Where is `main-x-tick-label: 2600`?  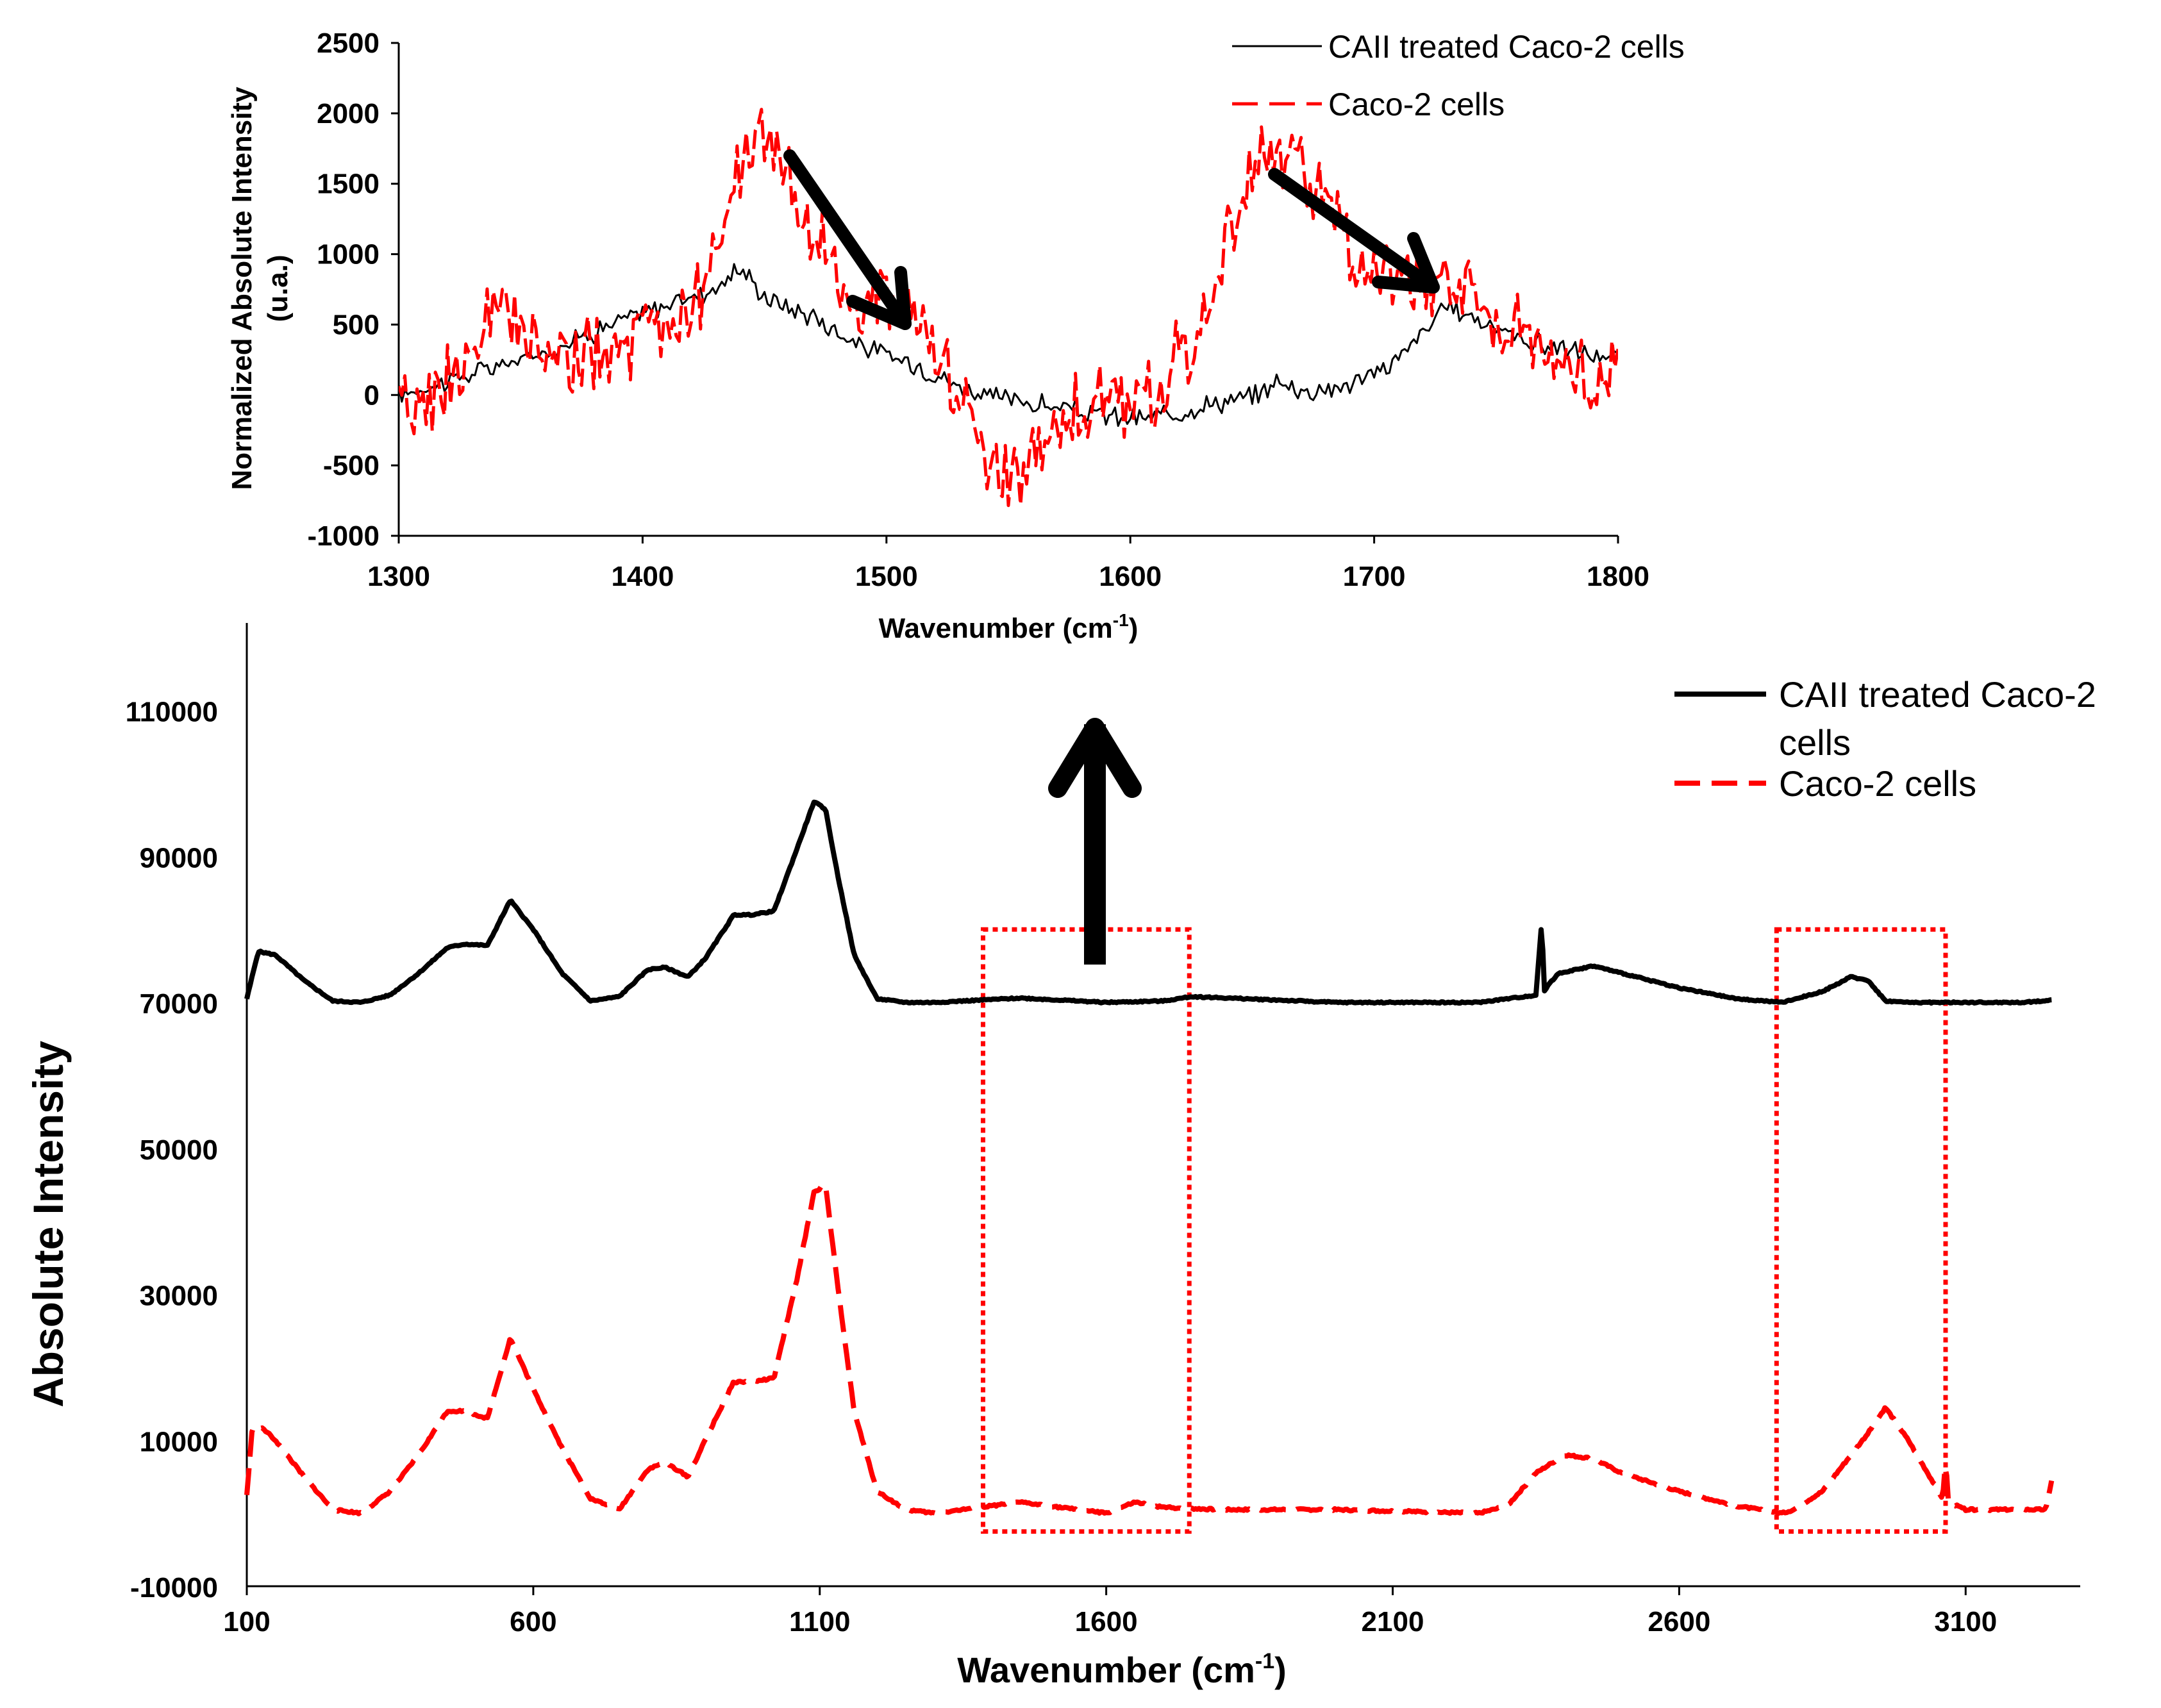 main-x-tick-label: 2600 is located at coordinates (1679, 1622).